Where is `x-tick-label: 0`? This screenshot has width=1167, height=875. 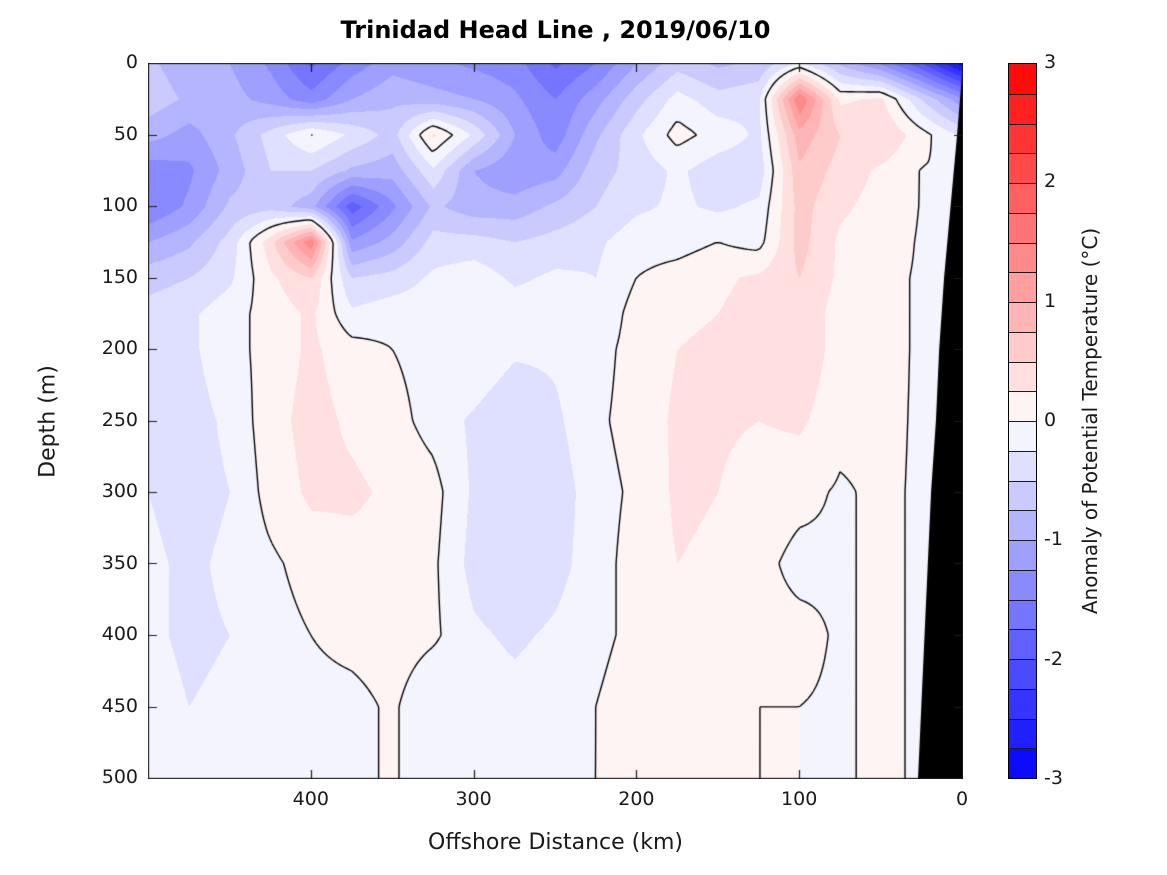
x-tick-label: 0 is located at coordinates (962, 799).